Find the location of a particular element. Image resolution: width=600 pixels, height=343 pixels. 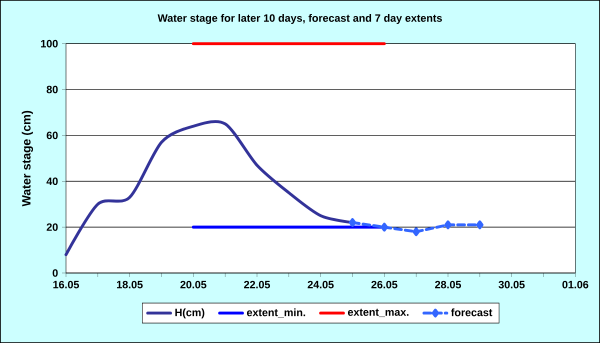

x-tick-label: 18.05 is located at coordinates (129, 284).